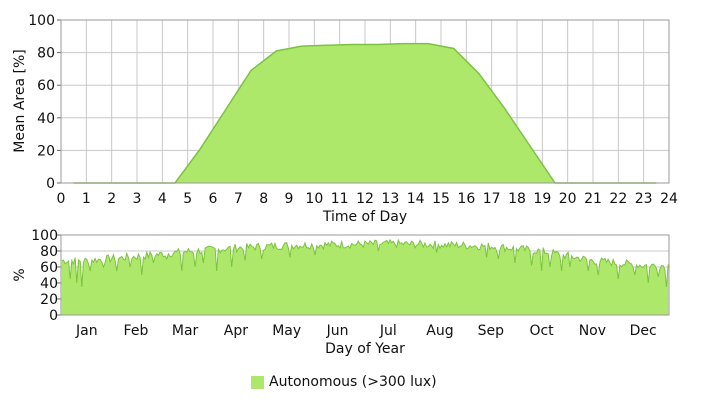  I want to click on bottom-x-month-label: Sep, so click(491, 331).